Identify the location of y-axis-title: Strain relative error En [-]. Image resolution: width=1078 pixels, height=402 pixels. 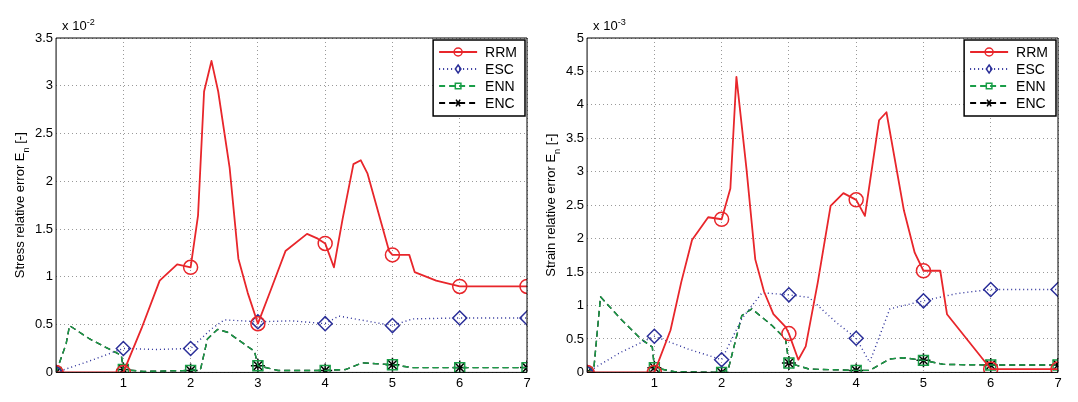
(553, 205).